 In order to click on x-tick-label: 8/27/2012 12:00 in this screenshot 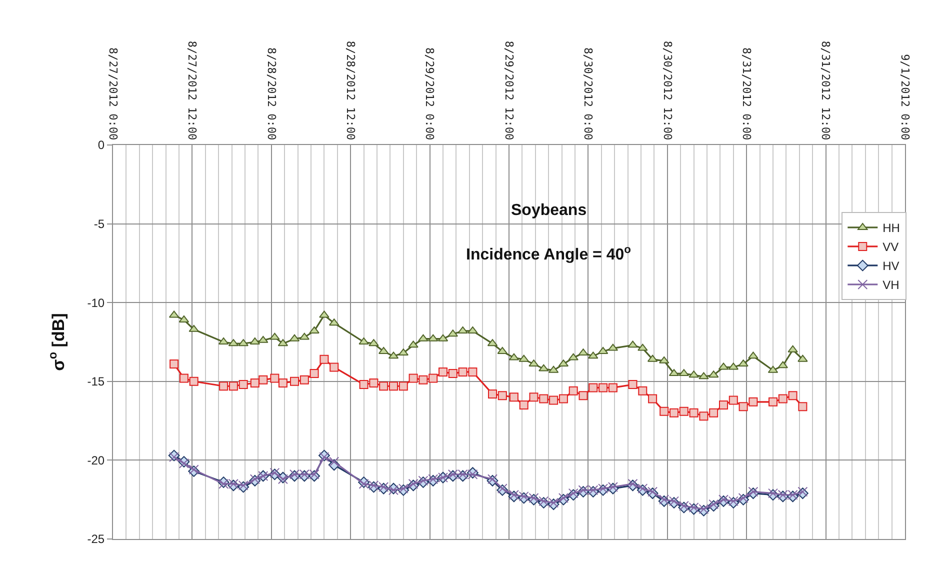, I will do `click(192, 90)`.